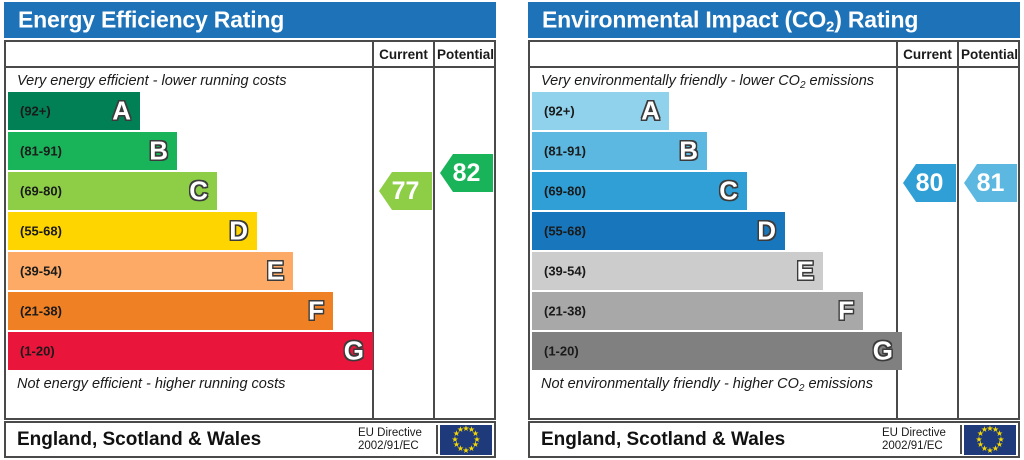  I want to click on co2-band-f: (21-38) F, so click(697, 311).